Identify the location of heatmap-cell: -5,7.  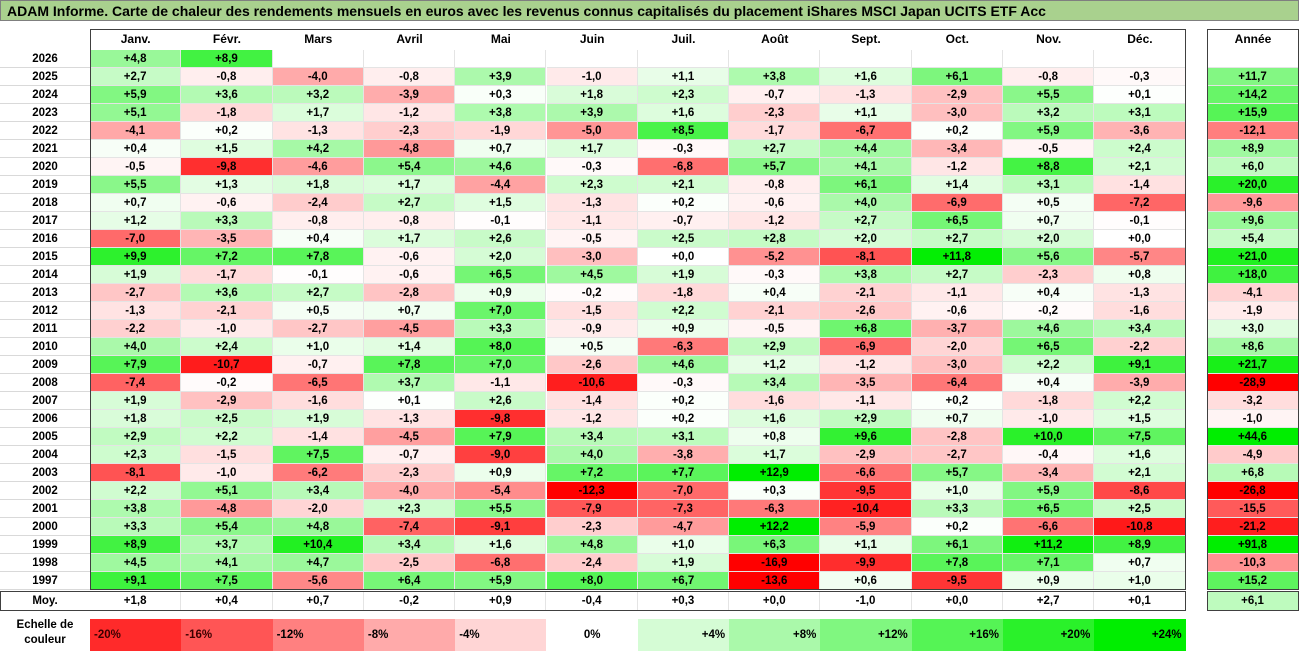
(1140, 257).